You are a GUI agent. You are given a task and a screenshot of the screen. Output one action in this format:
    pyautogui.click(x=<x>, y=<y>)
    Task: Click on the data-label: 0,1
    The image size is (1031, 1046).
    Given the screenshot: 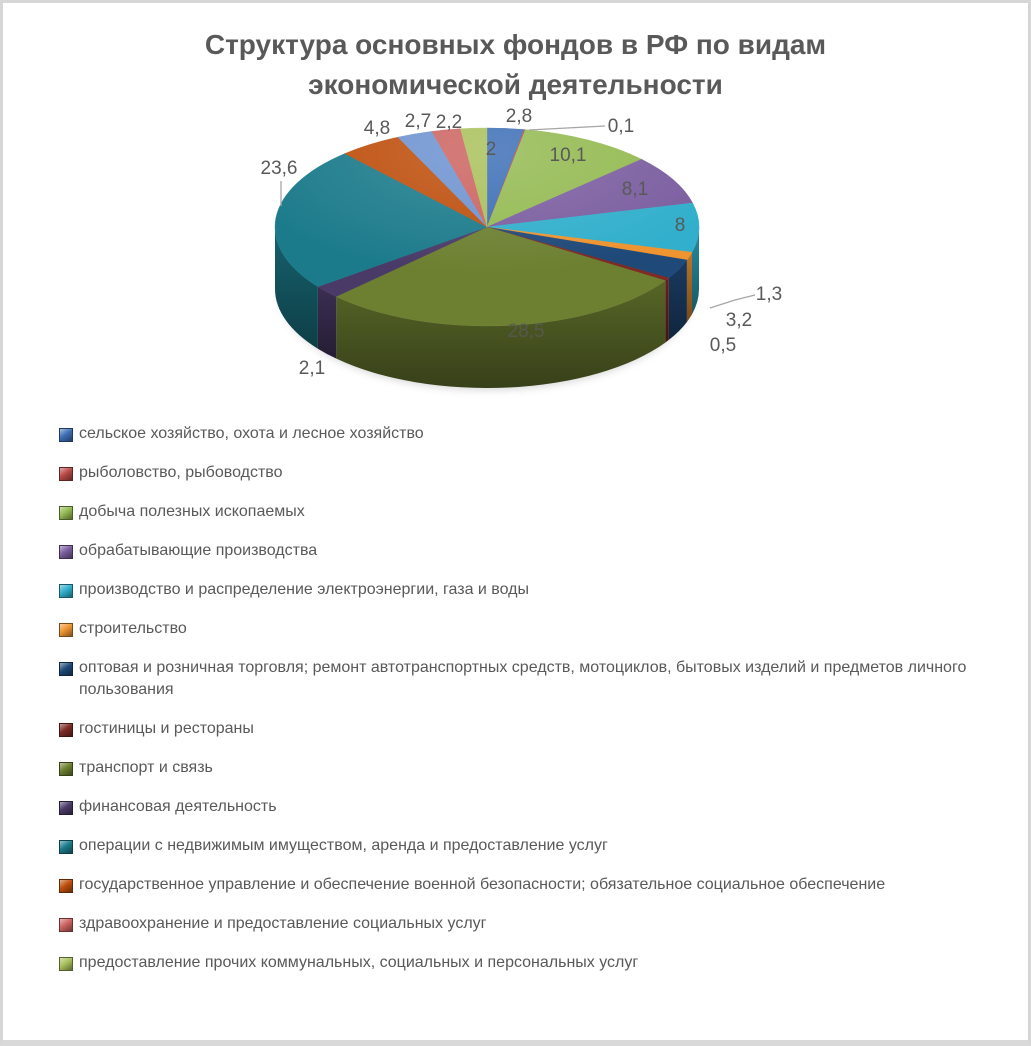 What is the action you would take?
    pyautogui.click(x=621, y=126)
    